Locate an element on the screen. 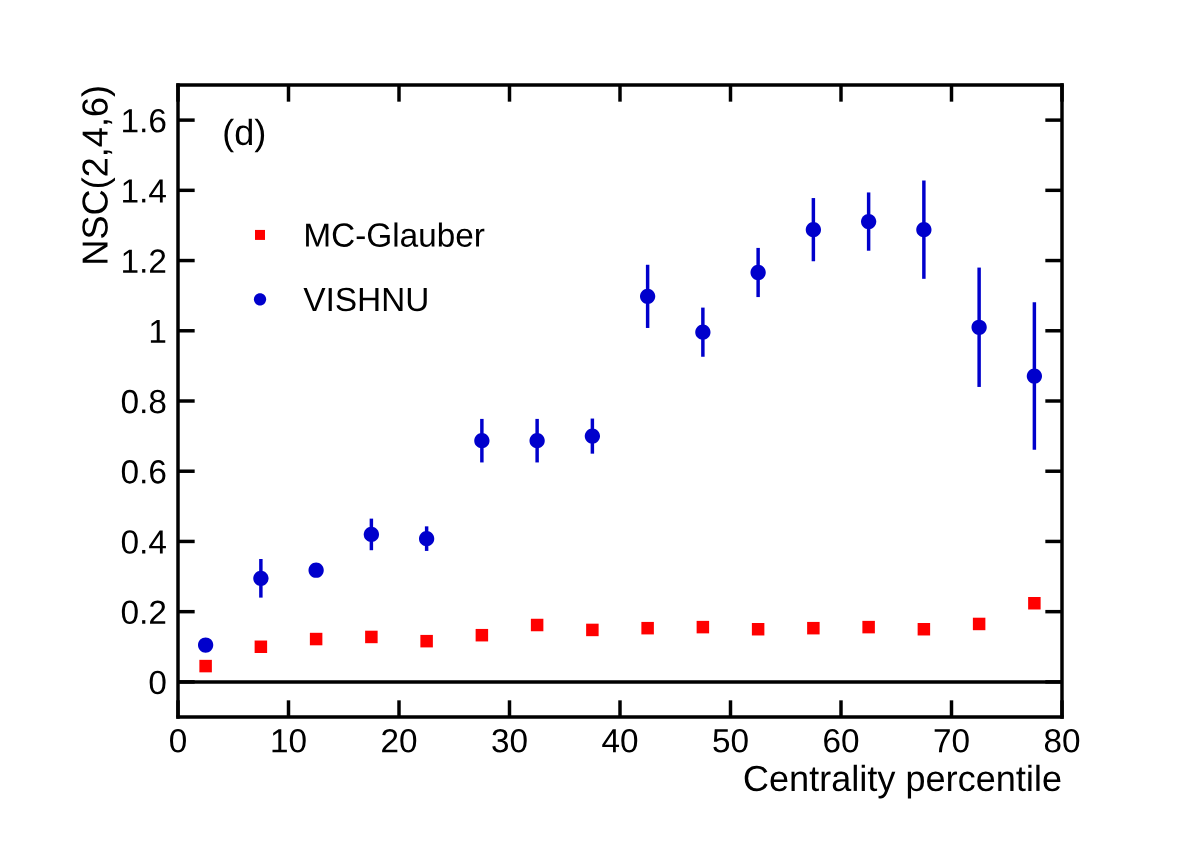 This screenshot has width=1182, height=846. x-tick-label: 70 is located at coordinates (951, 740).